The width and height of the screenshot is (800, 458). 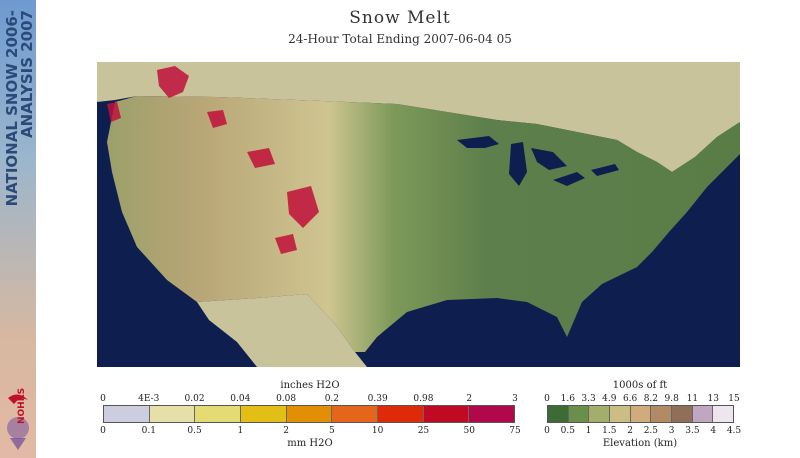 I want to click on elev-legend-top-unit: 1000s of ft, so click(x=640, y=385).